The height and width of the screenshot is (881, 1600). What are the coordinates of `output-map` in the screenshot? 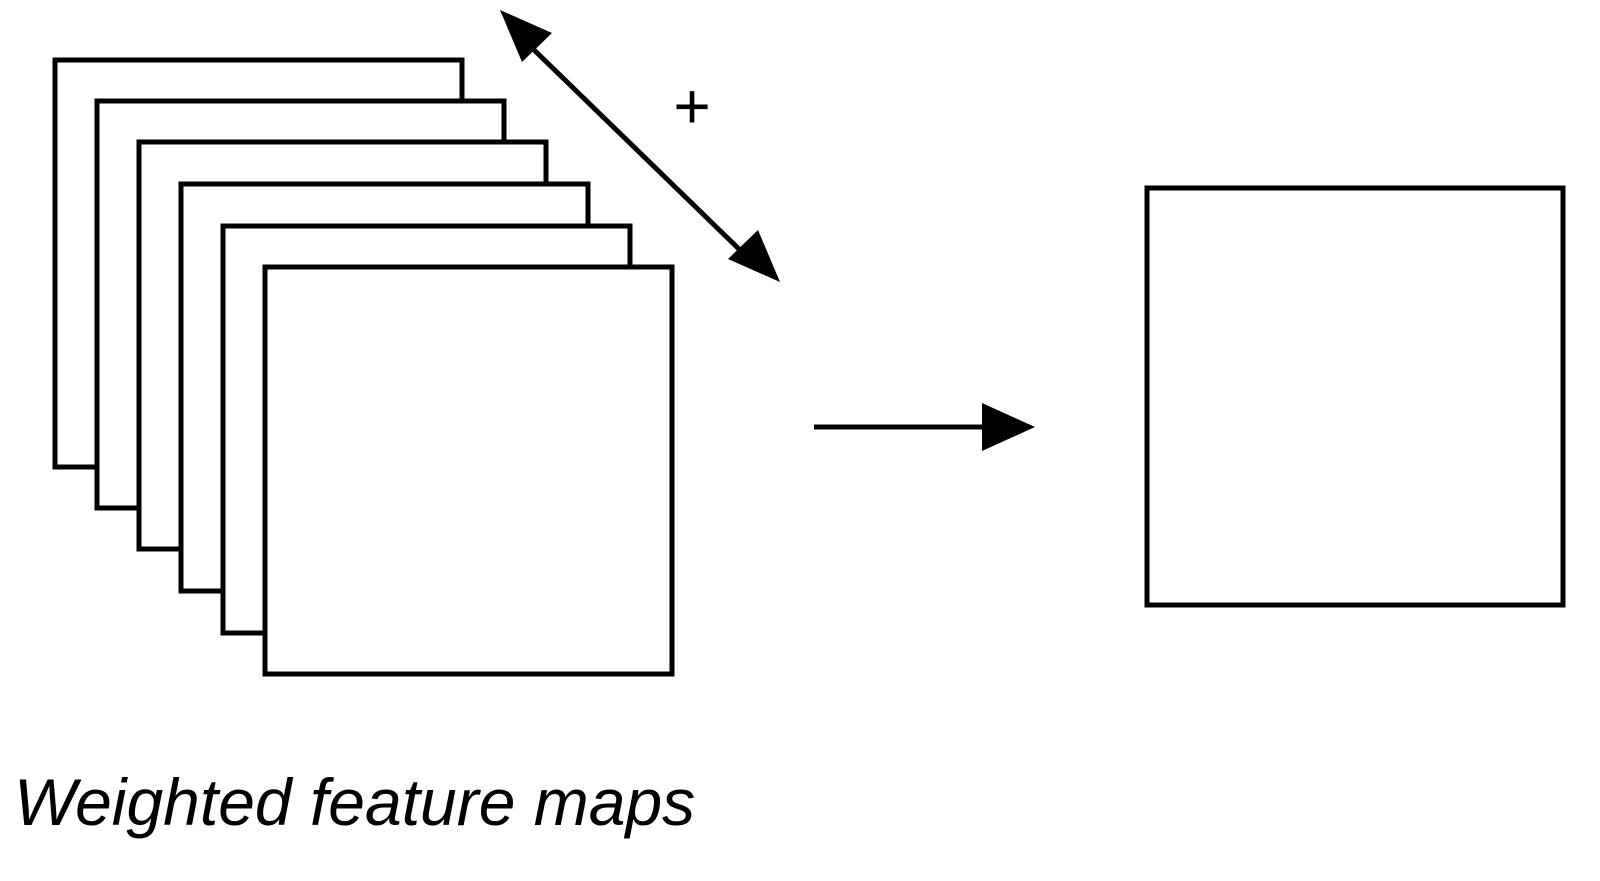 It's located at (1355, 396).